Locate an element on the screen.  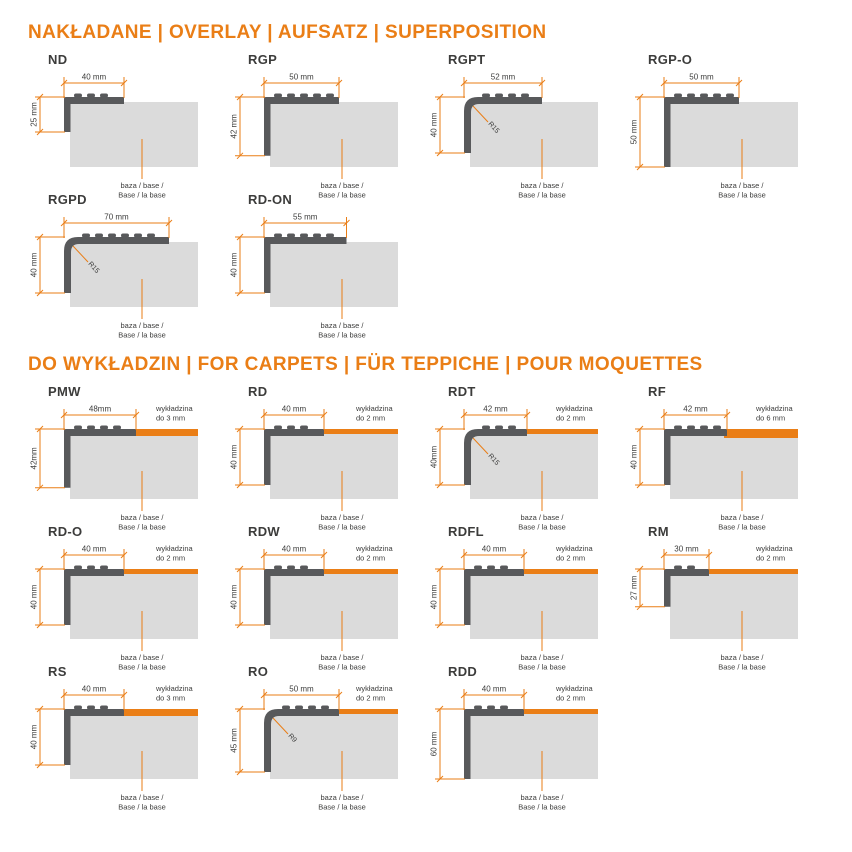
profile-name: RGP-O is located at coordinates (670, 59).